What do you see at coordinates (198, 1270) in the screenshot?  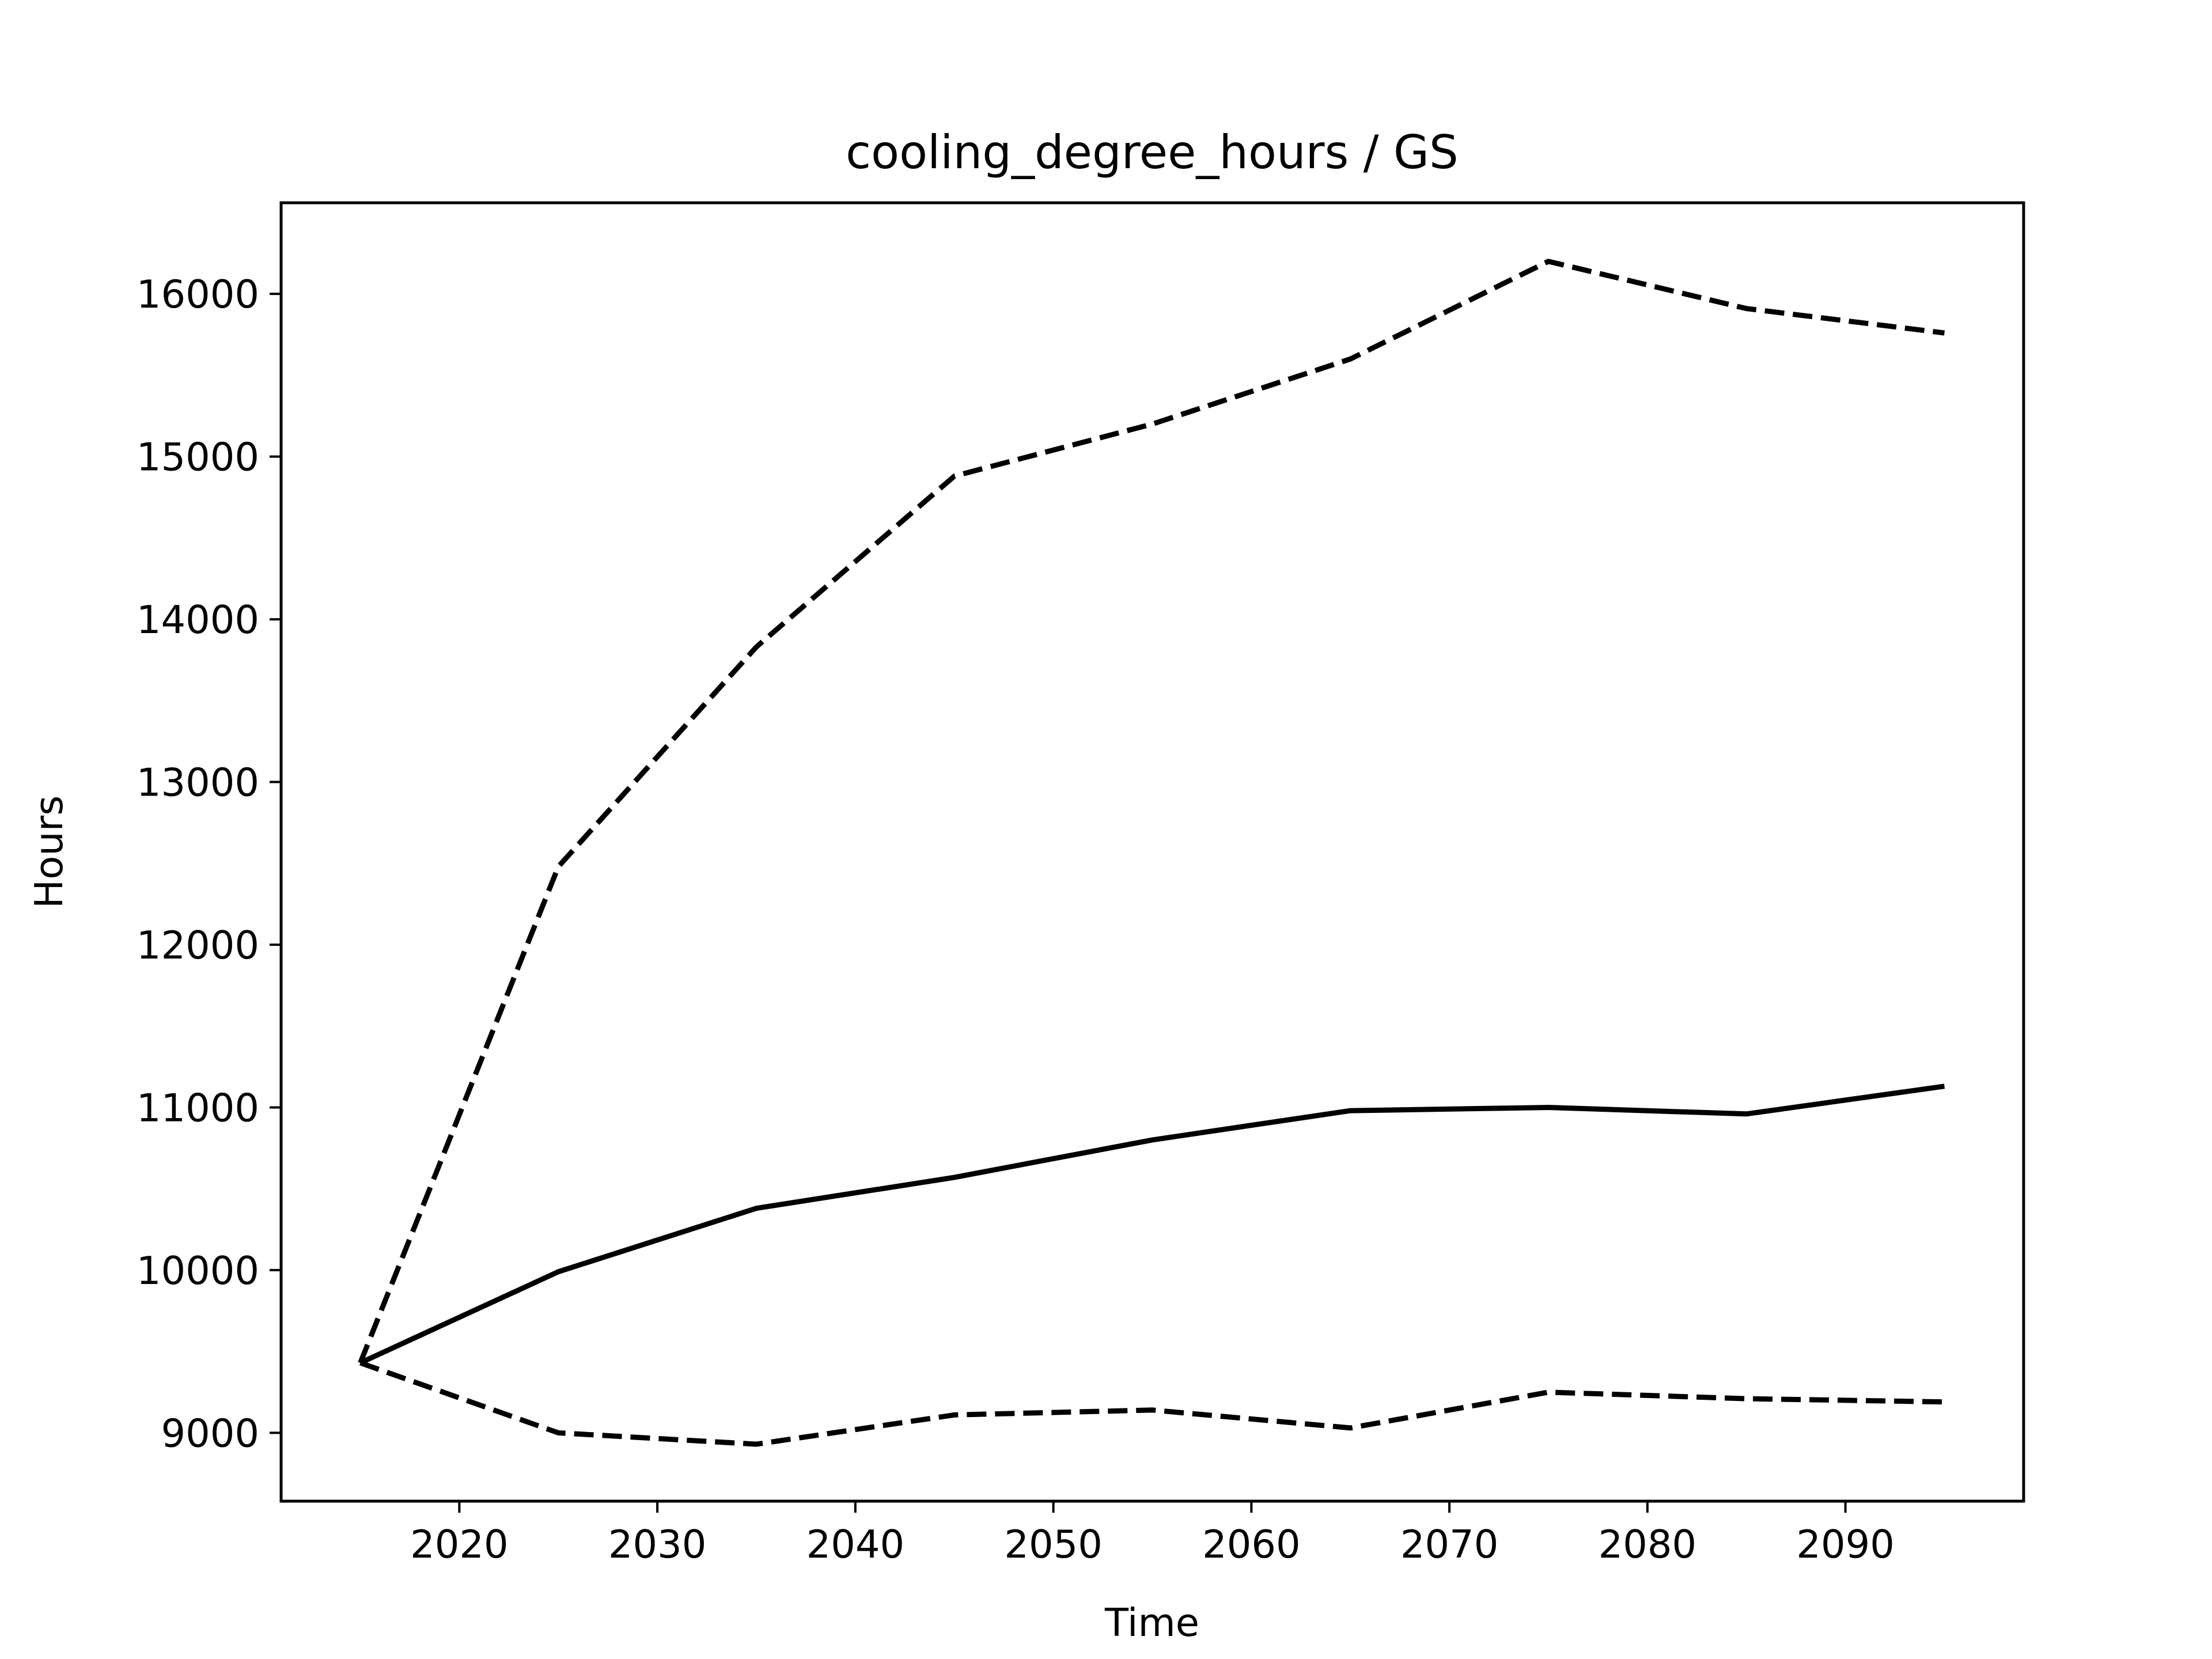 I see `y-tick-label: 10000` at bounding box center [198, 1270].